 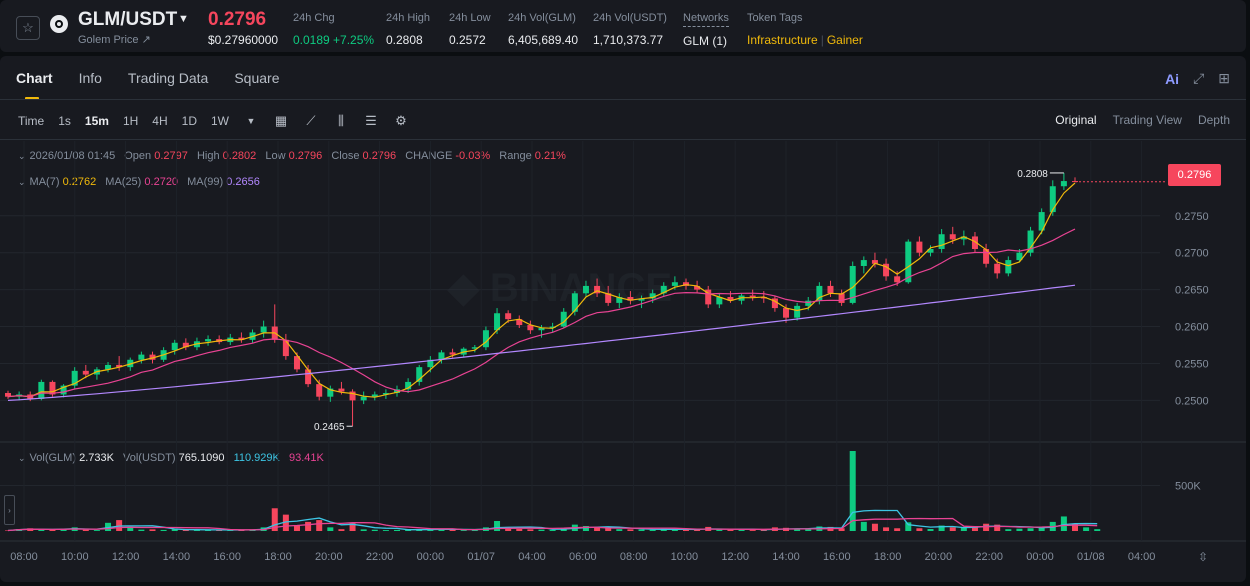 What do you see at coordinates (237, 19) in the screenshot?
I see `last-price: 0.2796` at bounding box center [237, 19].